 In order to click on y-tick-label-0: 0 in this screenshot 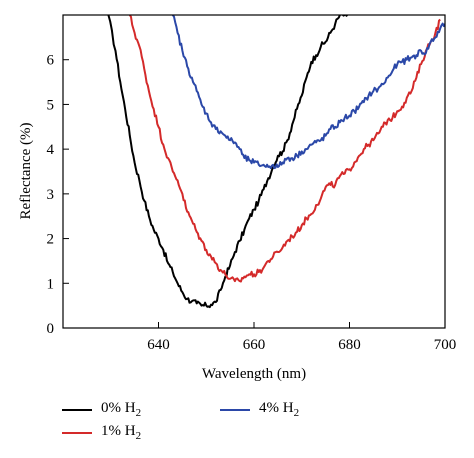, I will do `click(51, 329)`.